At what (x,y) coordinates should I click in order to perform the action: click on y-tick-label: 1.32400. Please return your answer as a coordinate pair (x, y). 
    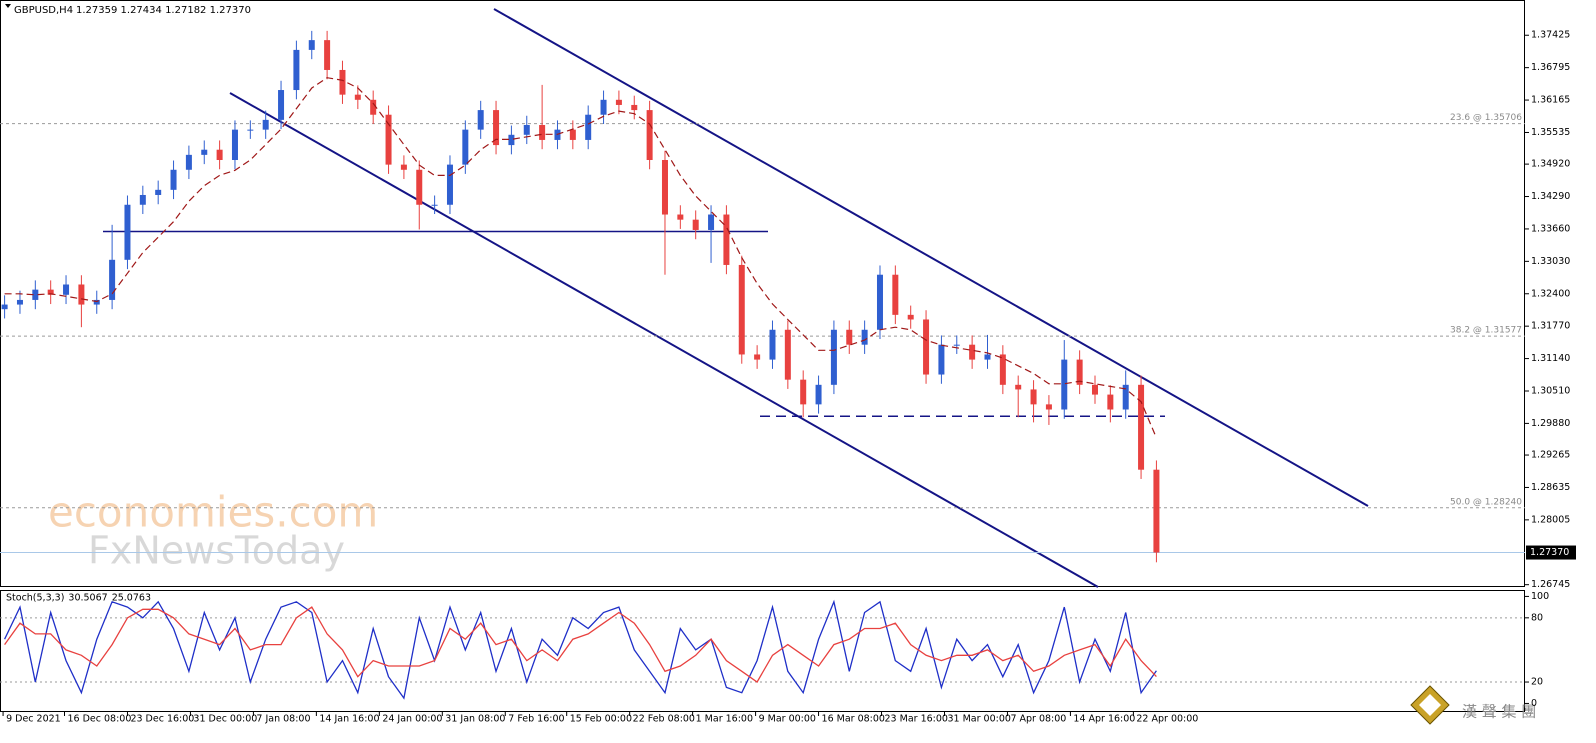
    Looking at the image, I should click on (1550, 293).